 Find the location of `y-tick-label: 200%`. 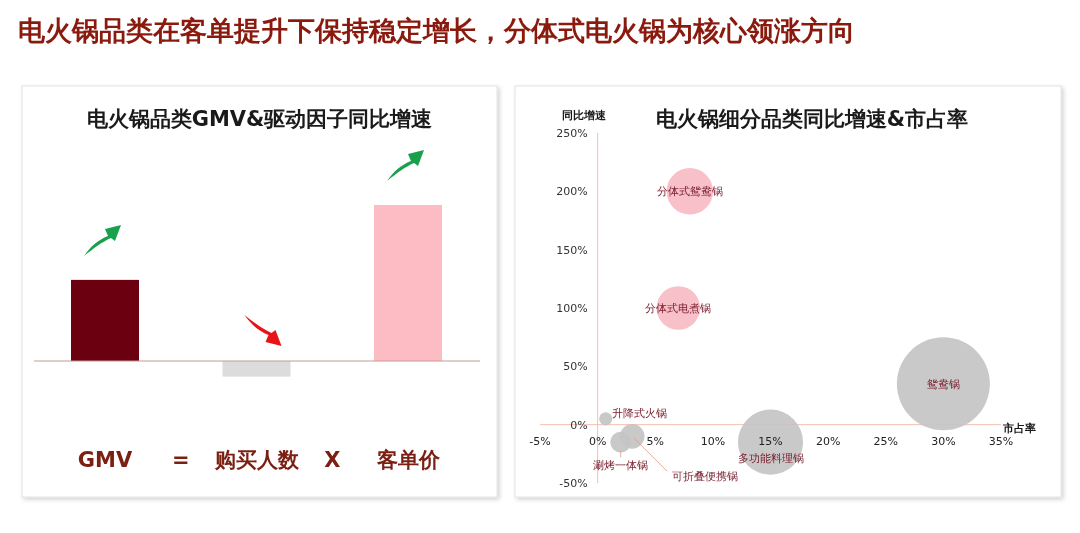

y-tick-label: 200% is located at coordinates (572, 192).